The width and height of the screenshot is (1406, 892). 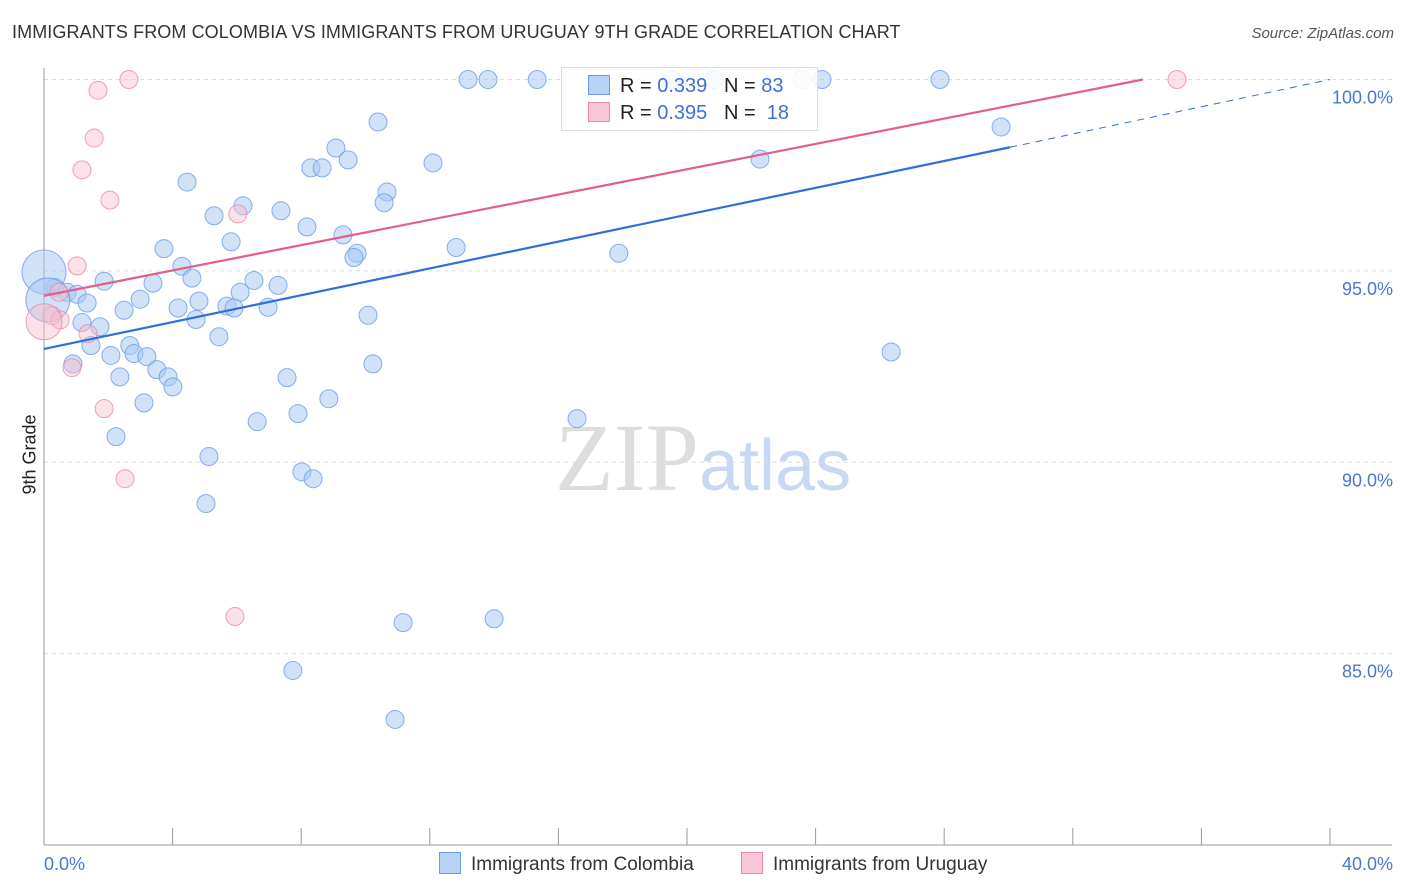 What do you see at coordinates (778, 113) in the screenshot?
I see `n-value: 18` at bounding box center [778, 113].